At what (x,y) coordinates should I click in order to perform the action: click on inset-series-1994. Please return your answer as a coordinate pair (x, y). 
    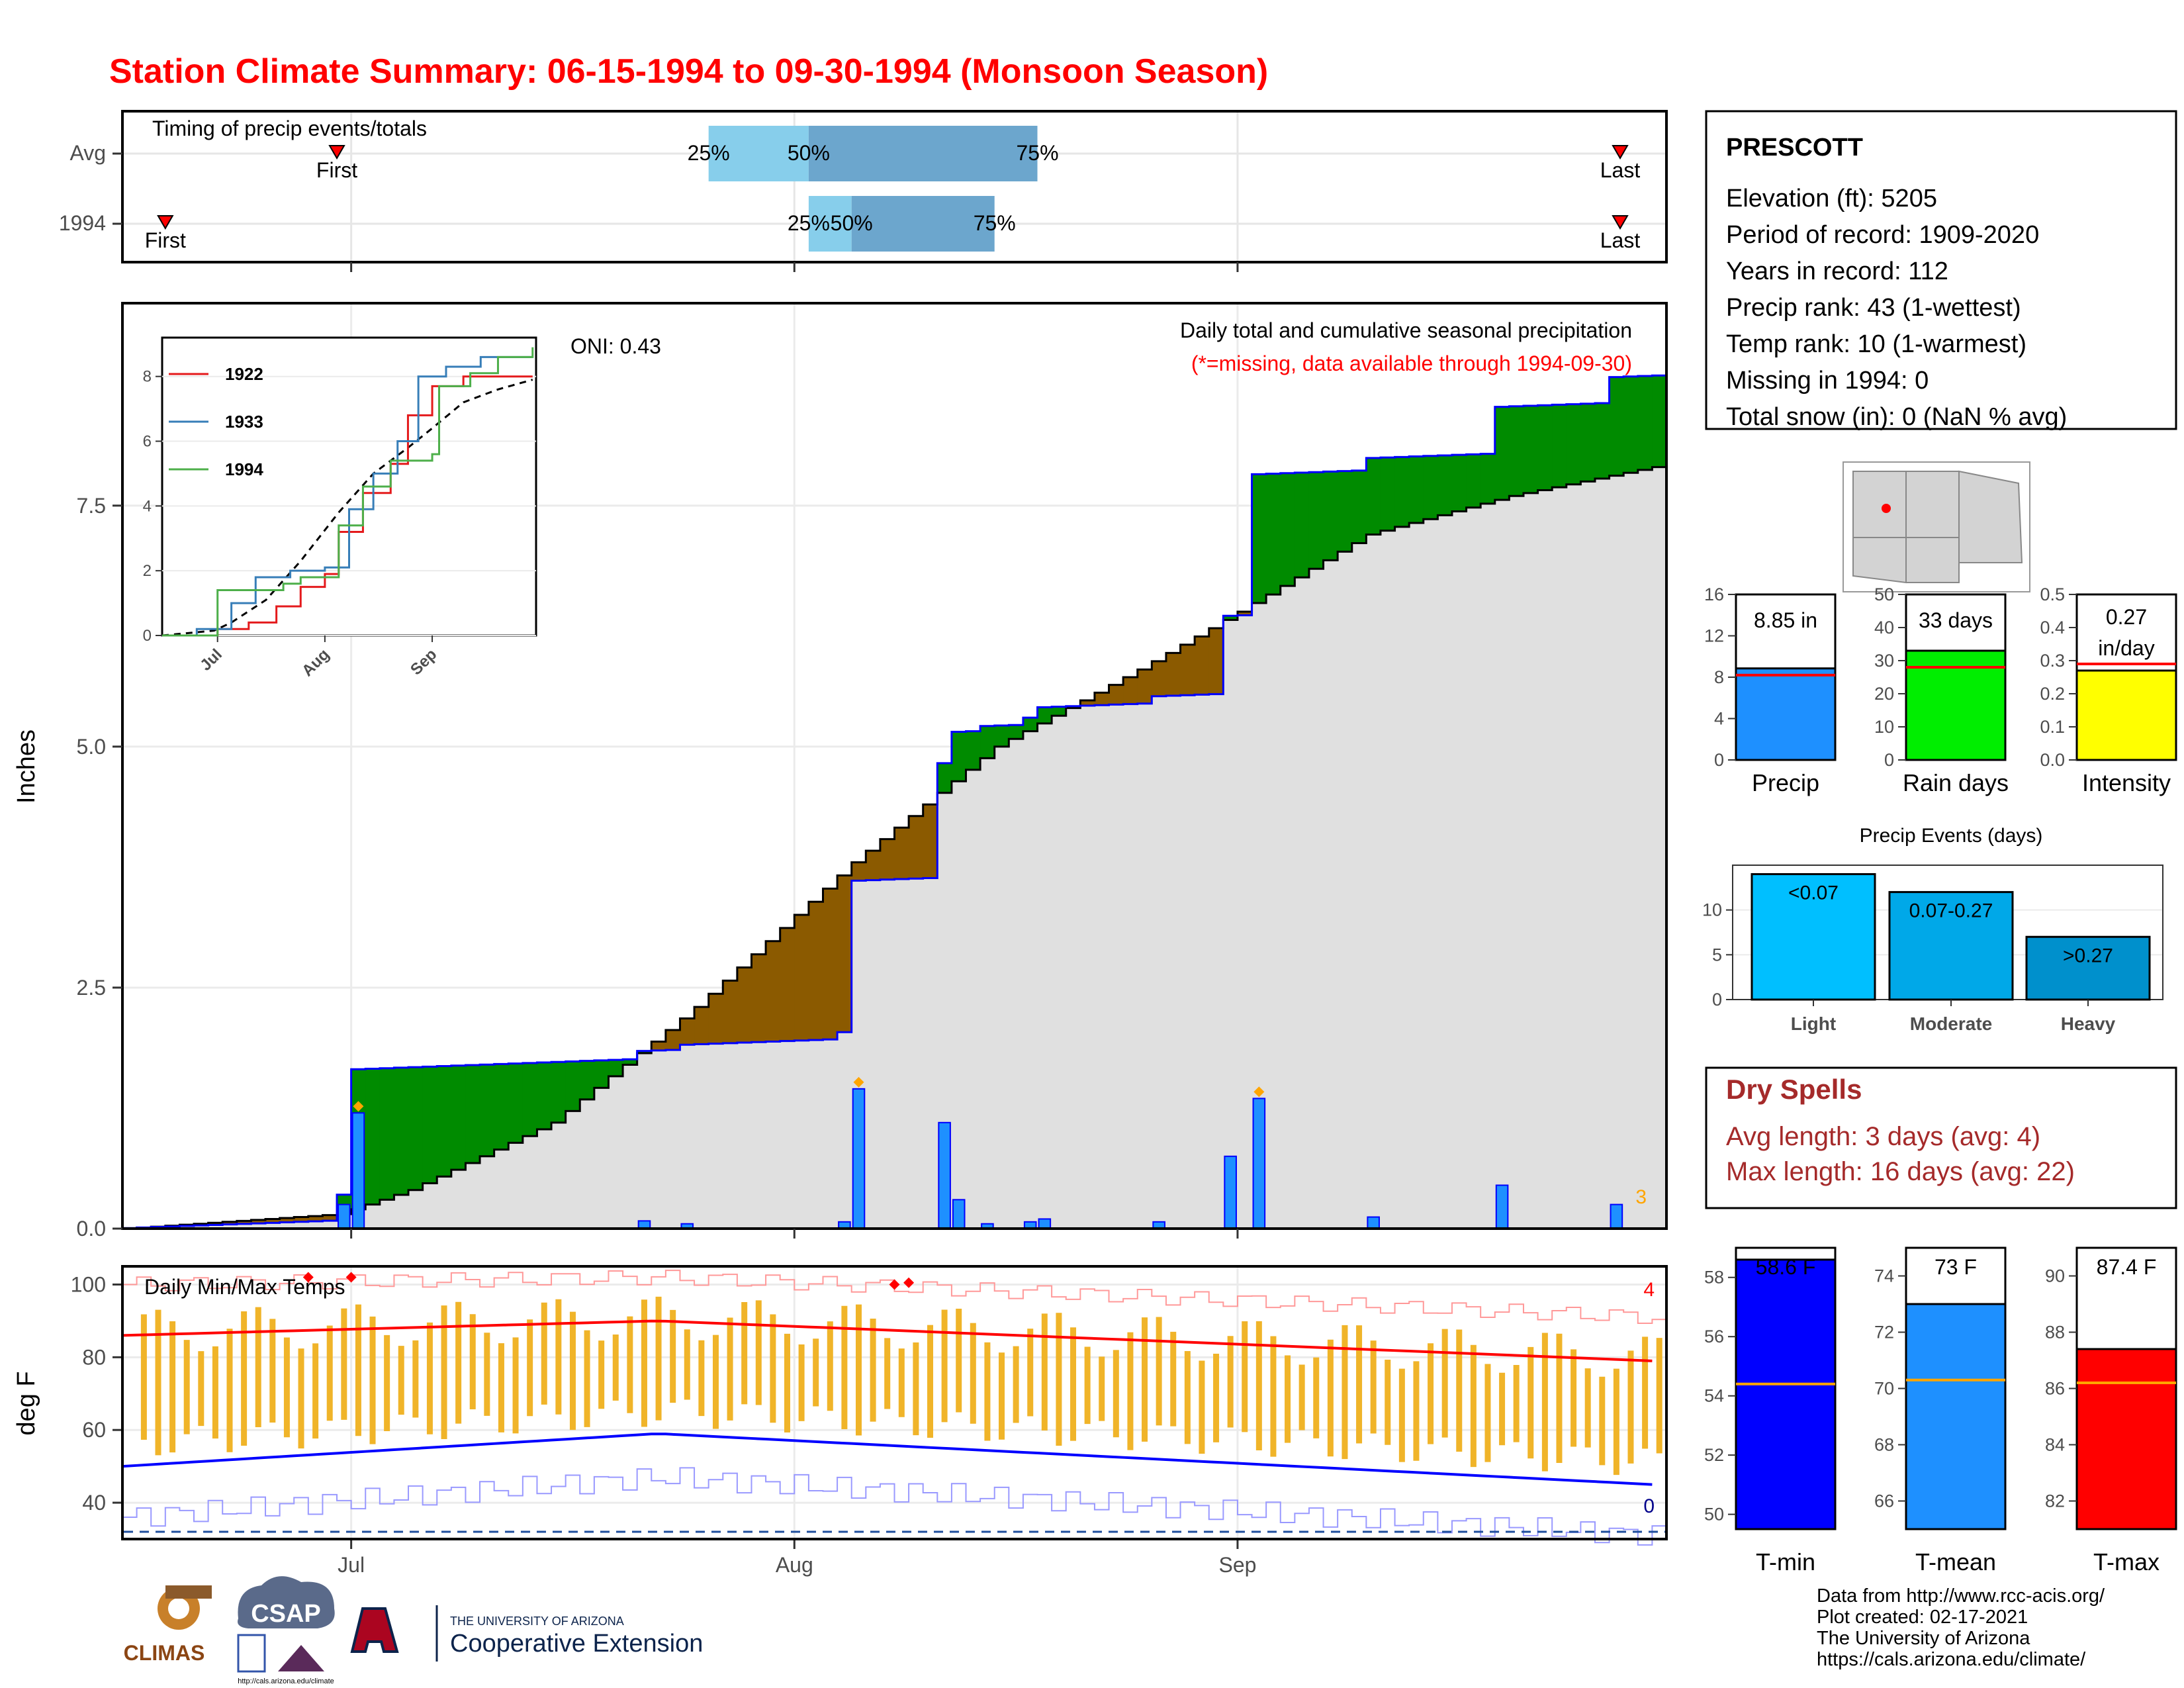
    Looking at the image, I should click on (348, 492).